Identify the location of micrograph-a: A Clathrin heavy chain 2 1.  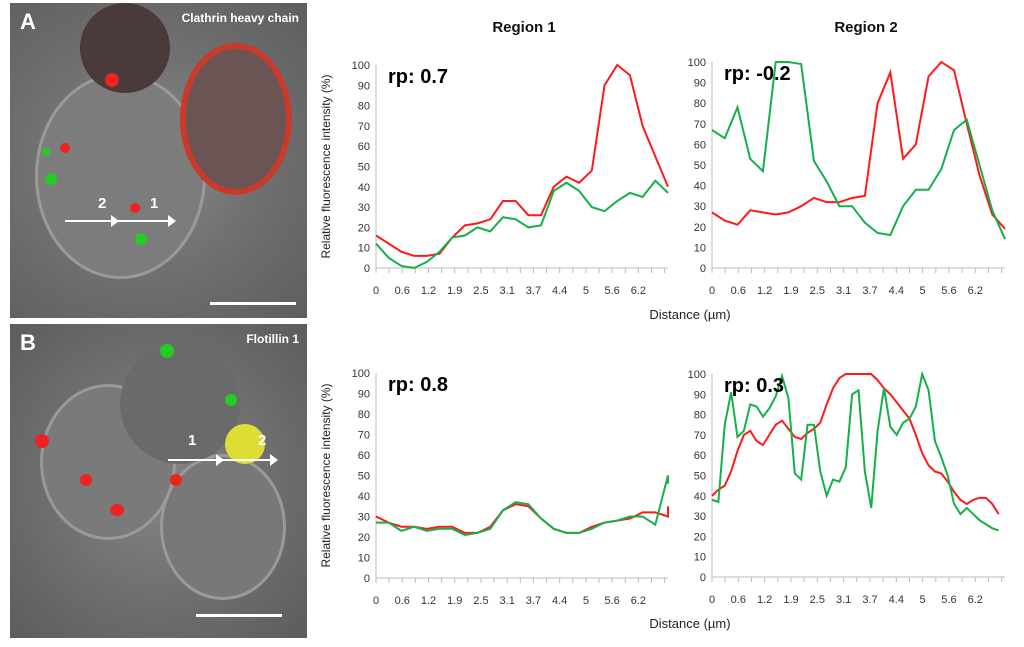
(158, 160).